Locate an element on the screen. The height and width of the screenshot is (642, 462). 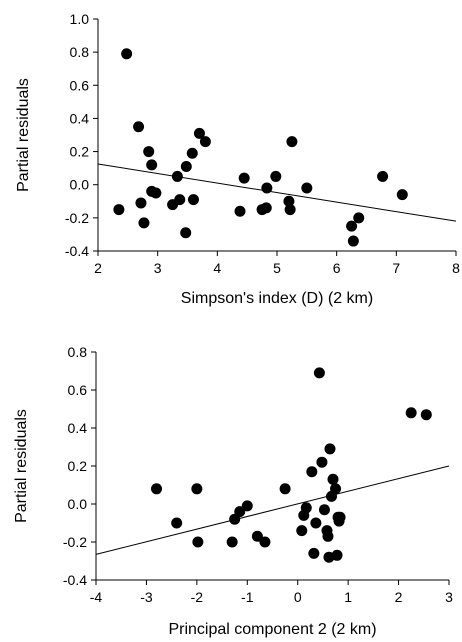
x-tick-label: 8 is located at coordinates (456, 268).